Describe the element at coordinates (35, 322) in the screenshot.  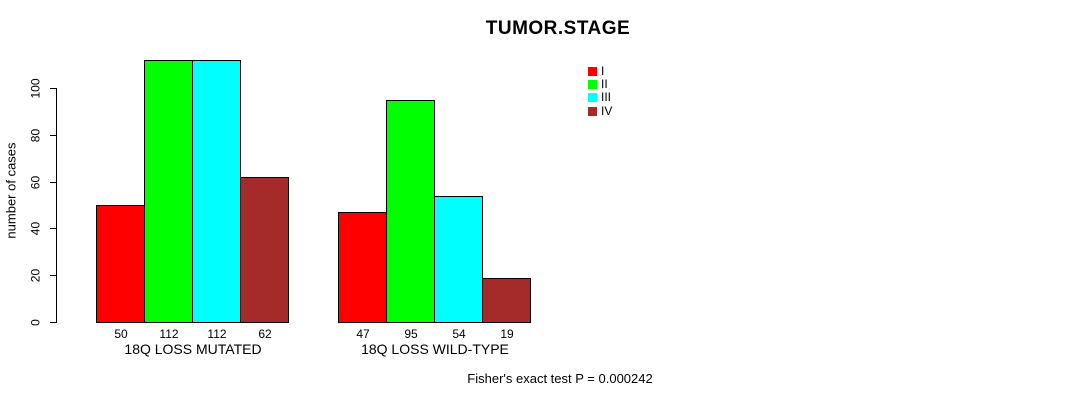
I see `y-axis-tick-label: 0` at that location.